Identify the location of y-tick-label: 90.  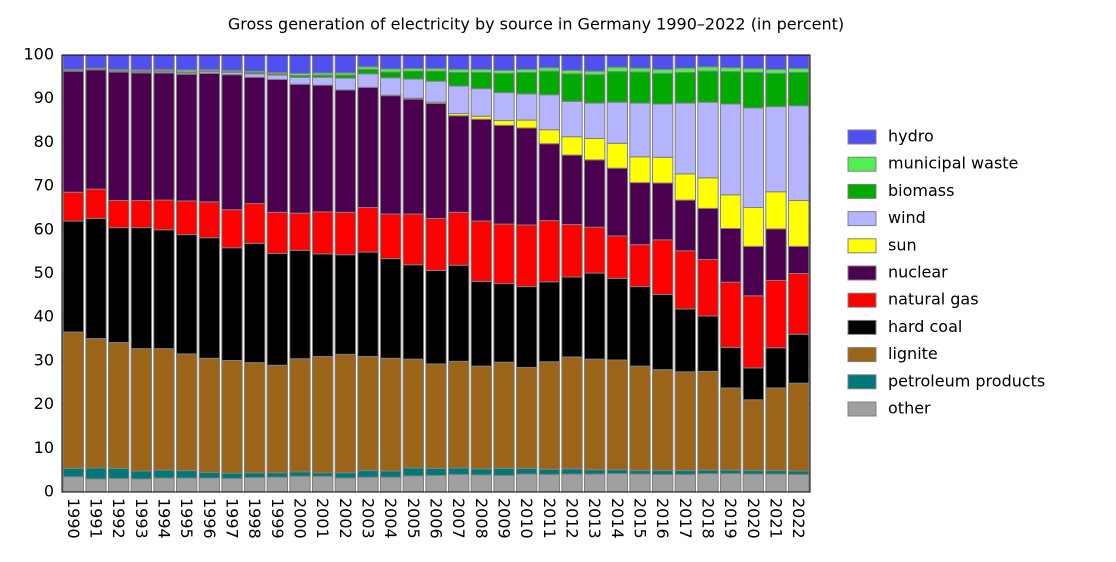
(44, 97).